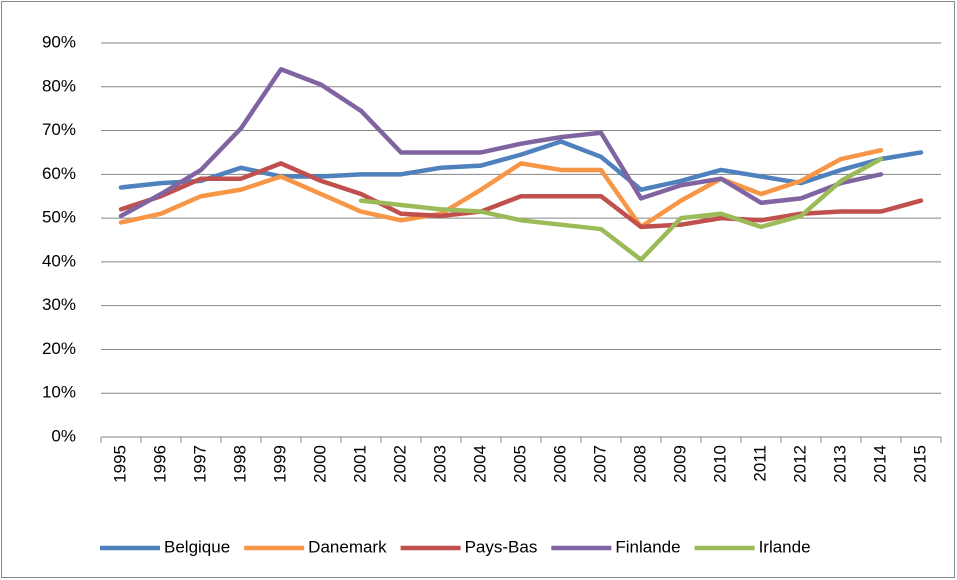 The image size is (957, 580). What do you see at coordinates (59, 173) in the screenshot?
I see `y-tick-label: 60%` at bounding box center [59, 173].